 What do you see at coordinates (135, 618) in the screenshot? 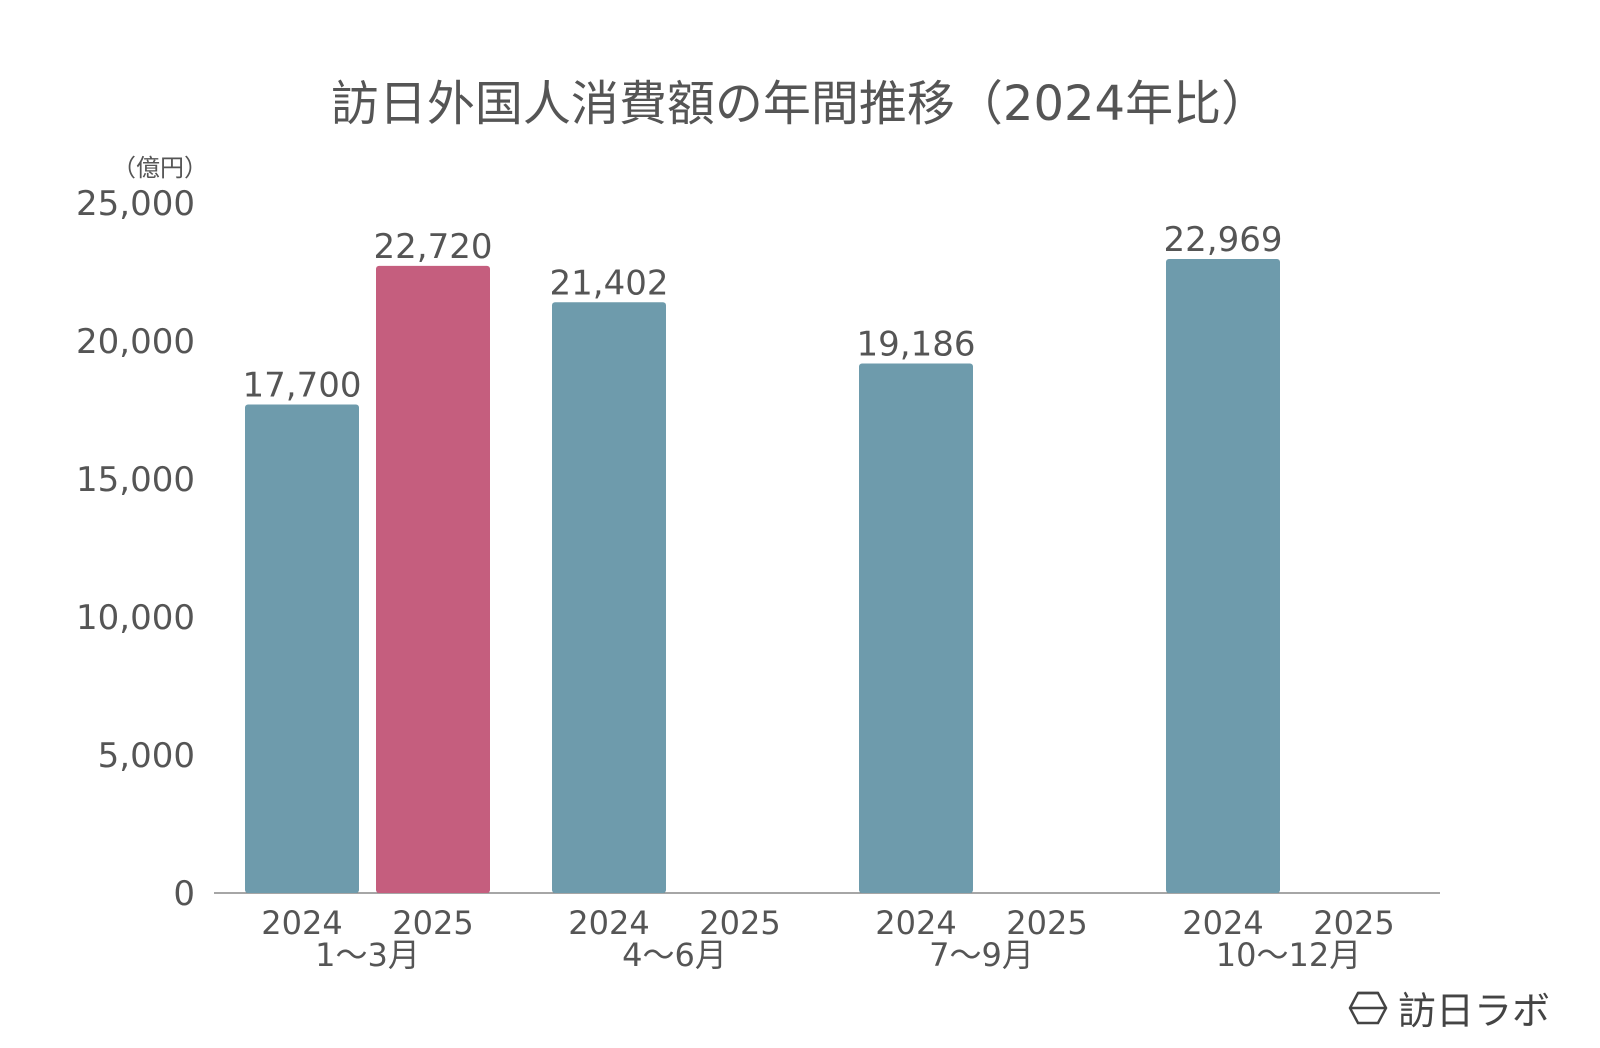
I see `y-tick-label: 10,000` at bounding box center [135, 618].